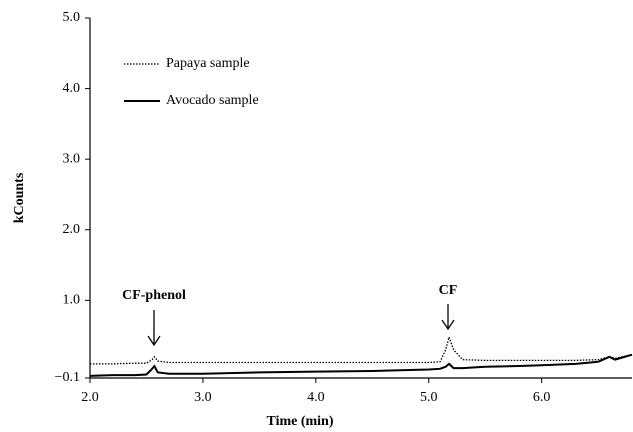 The height and width of the screenshot is (432, 633). Describe the element at coordinates (208, 63) in the screenshot. I see `legend-label: Papaya sample` at that location.